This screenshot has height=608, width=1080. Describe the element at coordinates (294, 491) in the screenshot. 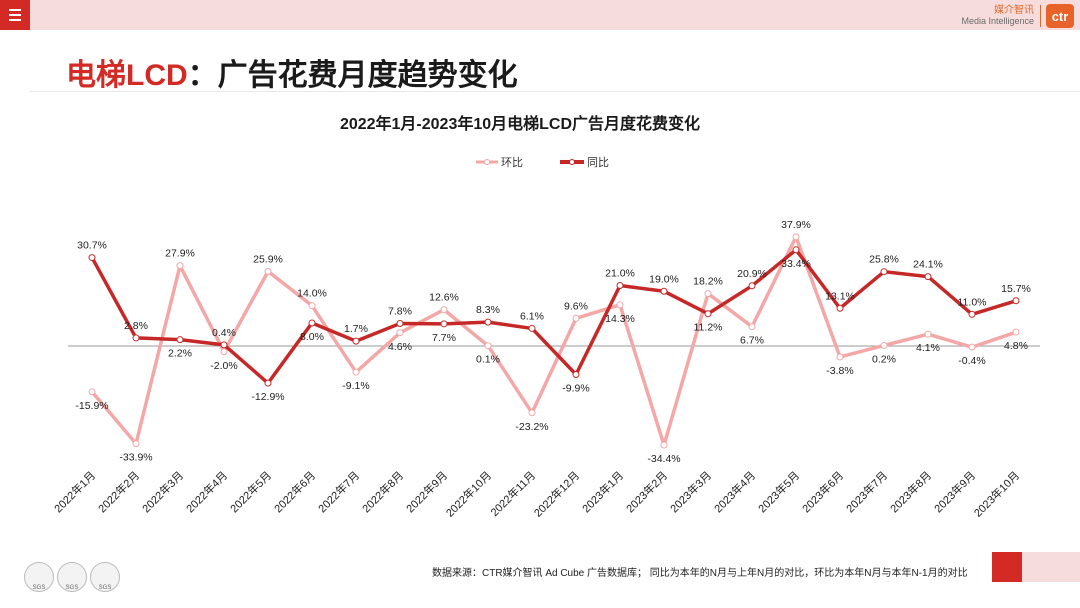

I see `x-tick-label: 2022年6月` at that location.